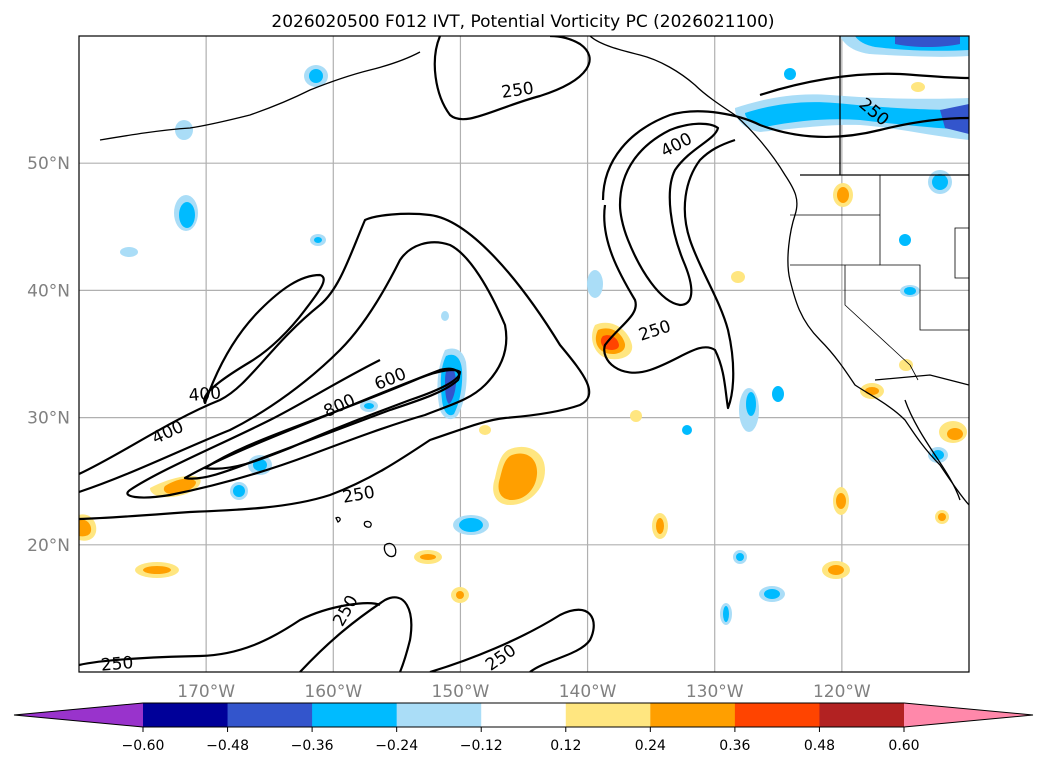  Describe the element at coordinates (390, 550) in the screenshot. I see `coast-hawaii-a` at that location.